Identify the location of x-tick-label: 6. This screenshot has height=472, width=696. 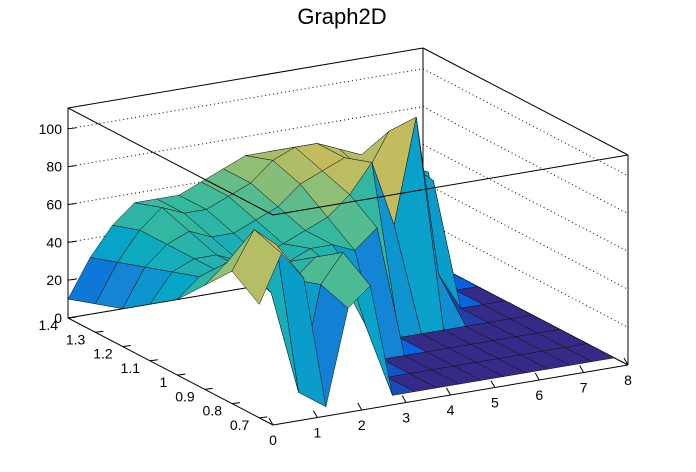
(539, 395).